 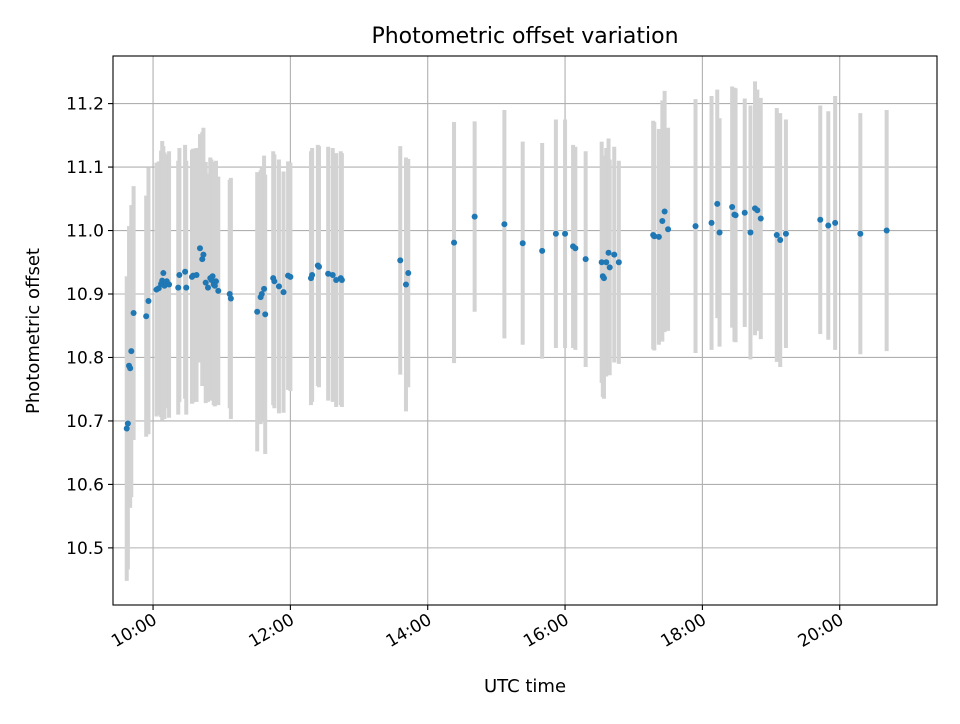 What do you see at coordinates (85, 168) in the screenshot?
I see `y-tick-label: 11.1` at bounding box center [85, 168].